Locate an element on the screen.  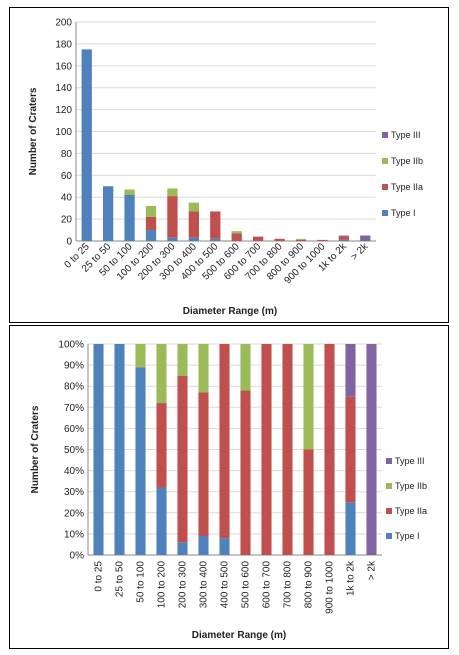
y-tick-label: 40% is located at coordinates (74, 471).